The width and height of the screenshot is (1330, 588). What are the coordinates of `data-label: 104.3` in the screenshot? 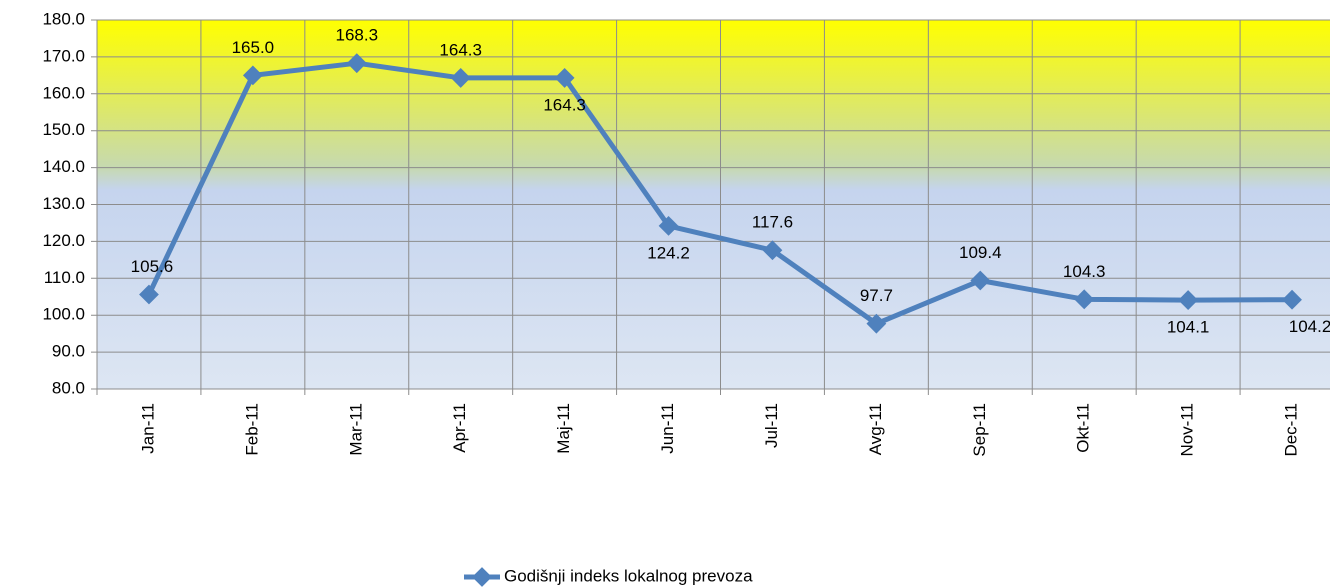 It's located at (1084, 271).